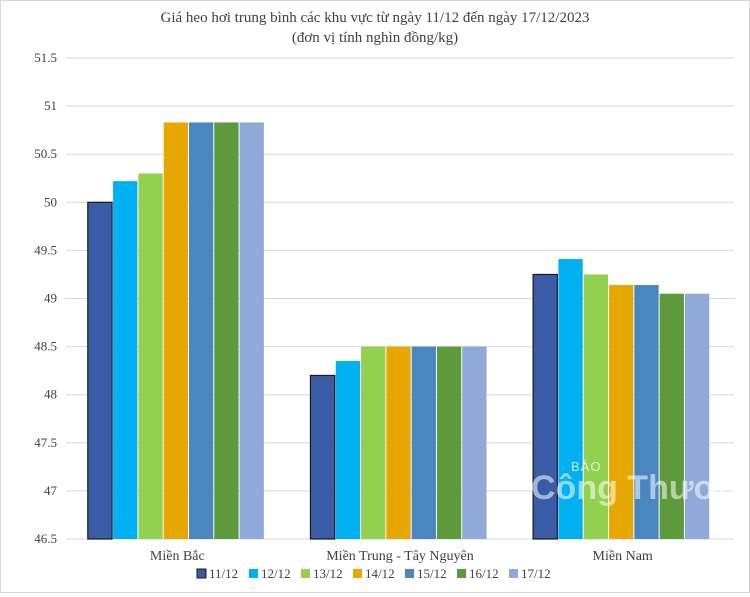 This screenshot has height=597, width=750. Describe the element at coordinates (45, 153) in the screenshot. I see `y-tick-label: 50.5` at that location.